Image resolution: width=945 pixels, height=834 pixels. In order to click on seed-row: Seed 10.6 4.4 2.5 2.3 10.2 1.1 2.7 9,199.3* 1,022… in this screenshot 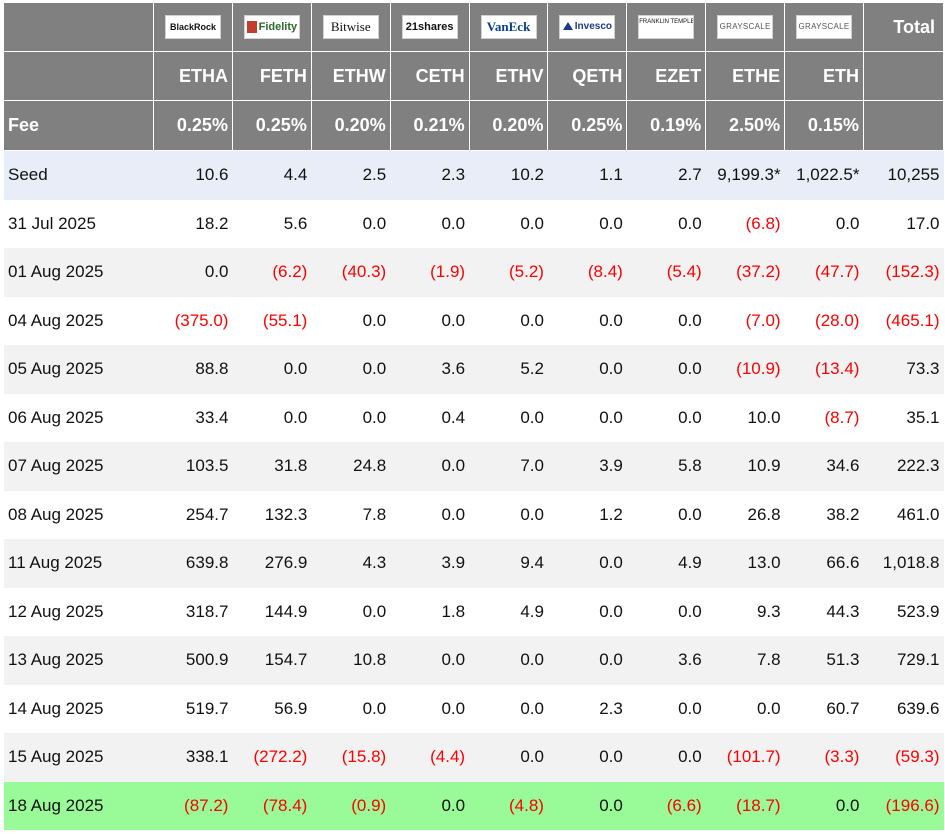, I will do `click(474, 175)`.